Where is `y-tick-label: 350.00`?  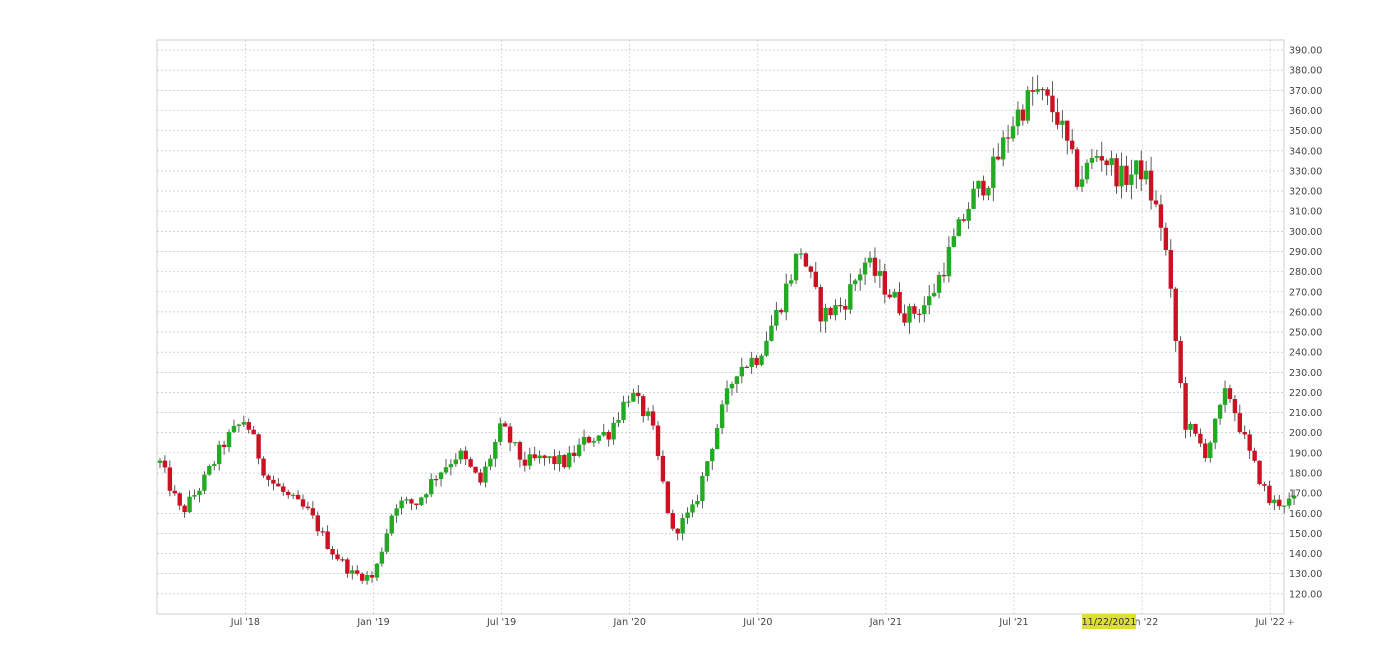
y-tick-label: 350.00 is located at coordinates (1305, 131).